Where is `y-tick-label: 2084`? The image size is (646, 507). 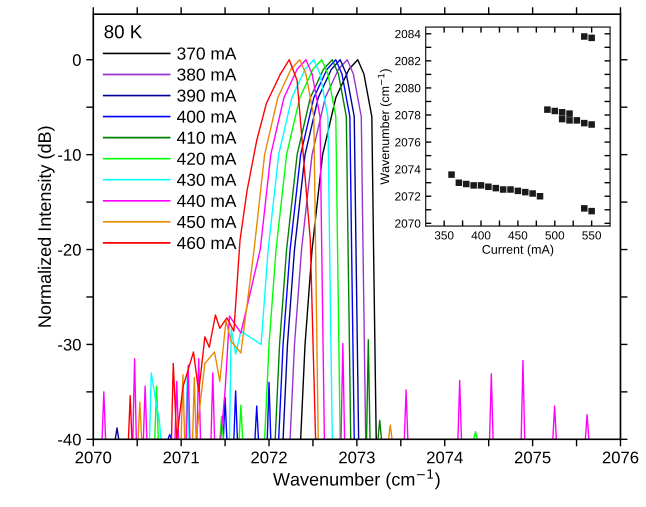
y-tick-label: 2084 is located at coordinates (408, 34).